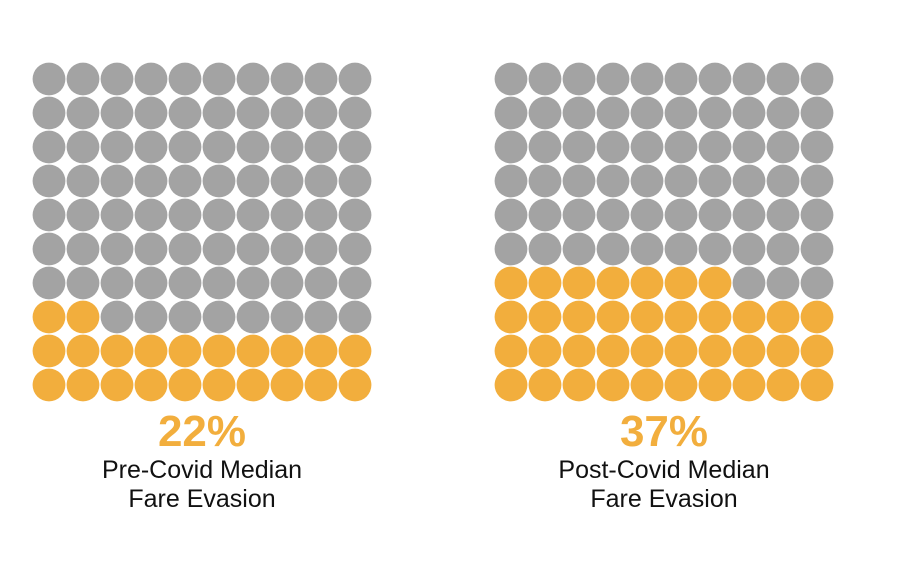 The width and height of the screenshot is (910, 573). I want to click on caption-pre-covid: Pre-Covid Median Fare Evasion, so click(202, 485).